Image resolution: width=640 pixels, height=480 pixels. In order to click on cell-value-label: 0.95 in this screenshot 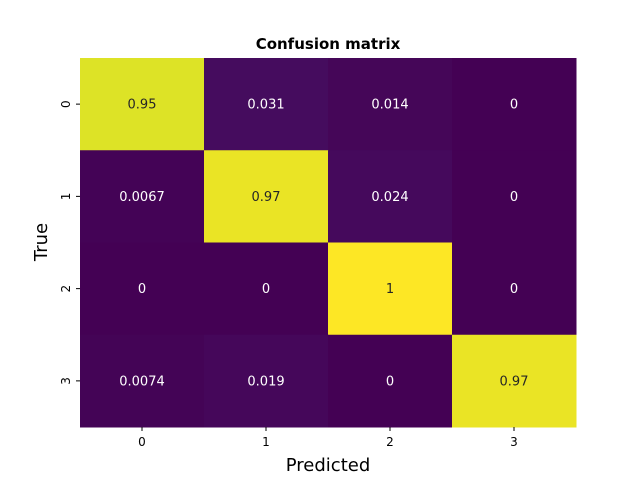, I will do `click(142, 105)`.